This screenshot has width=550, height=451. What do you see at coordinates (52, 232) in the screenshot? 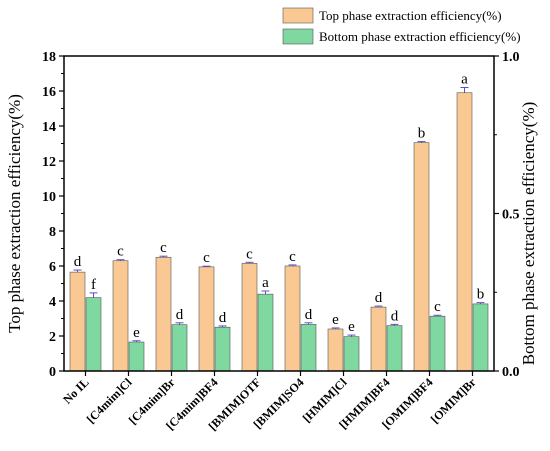
I see `left-tick-label: 8` at bounding box center [52, 232].